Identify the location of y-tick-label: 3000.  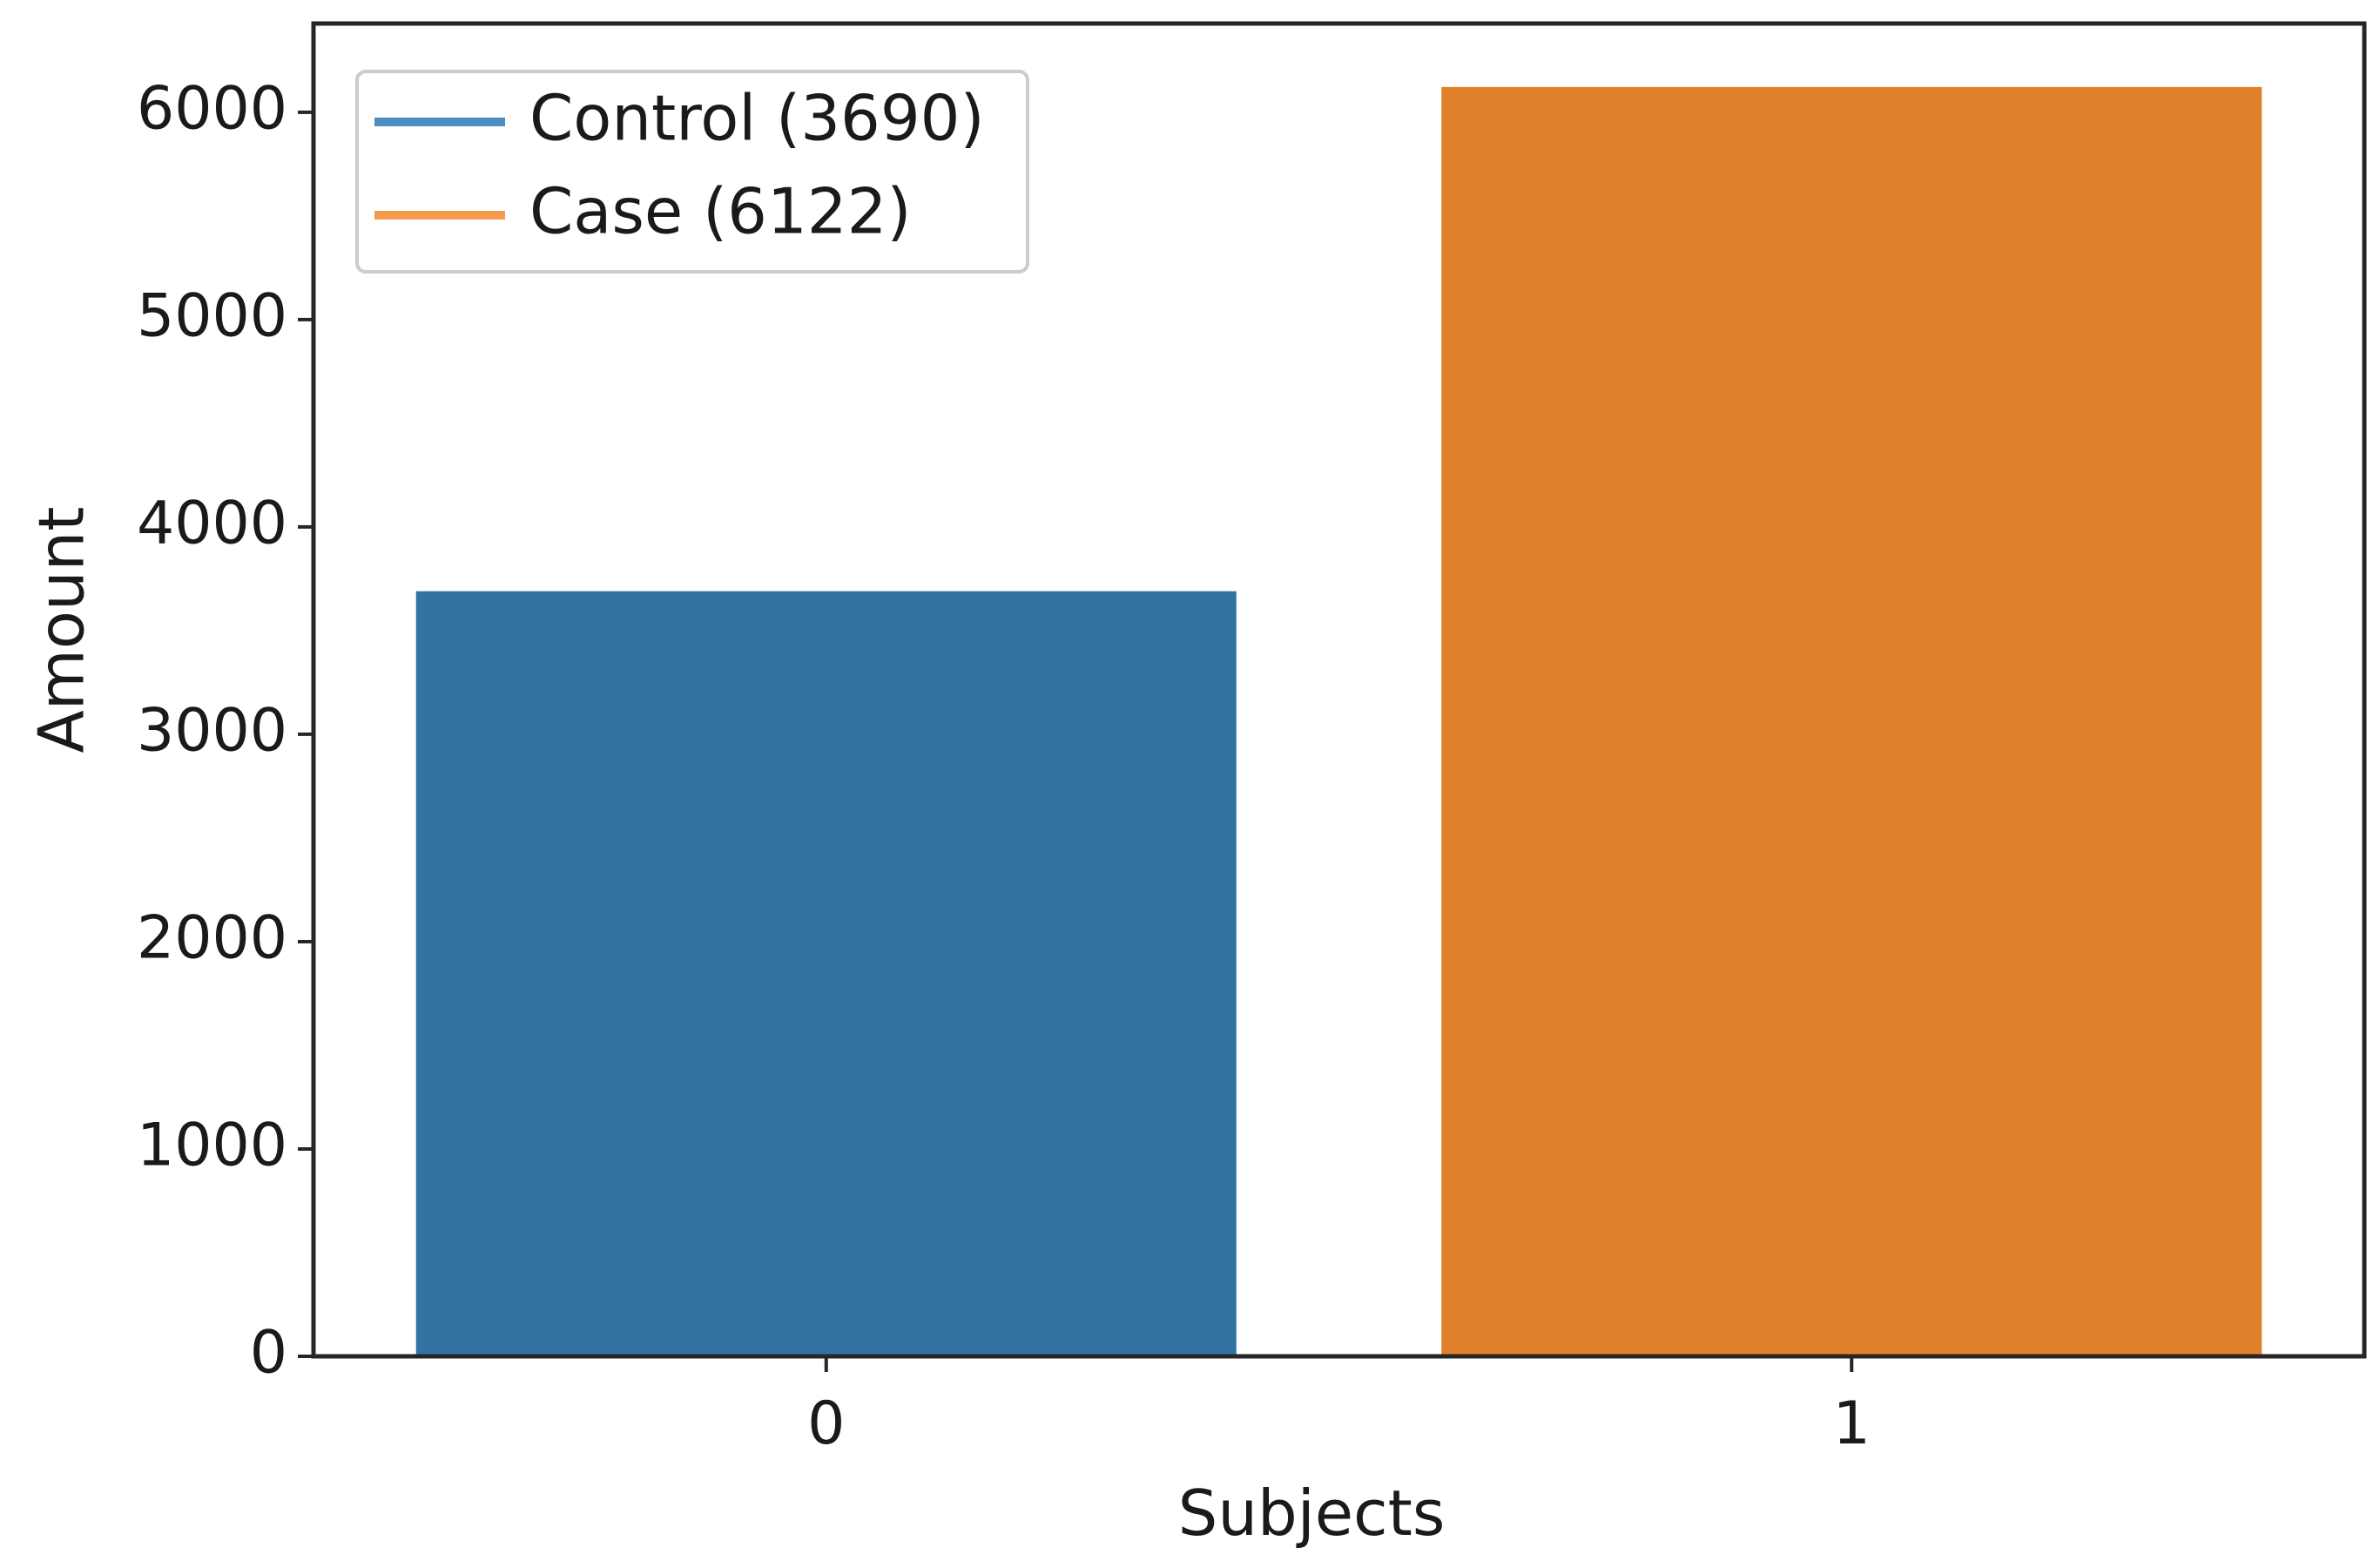
(212, 731).